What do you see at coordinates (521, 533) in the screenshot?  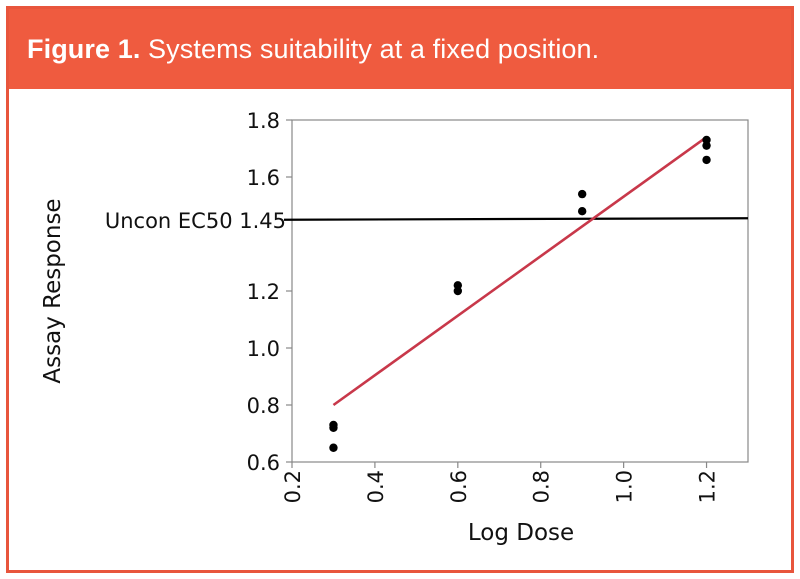 I see `x-axis-label: Log Dose` at bounding box center [521, 533].